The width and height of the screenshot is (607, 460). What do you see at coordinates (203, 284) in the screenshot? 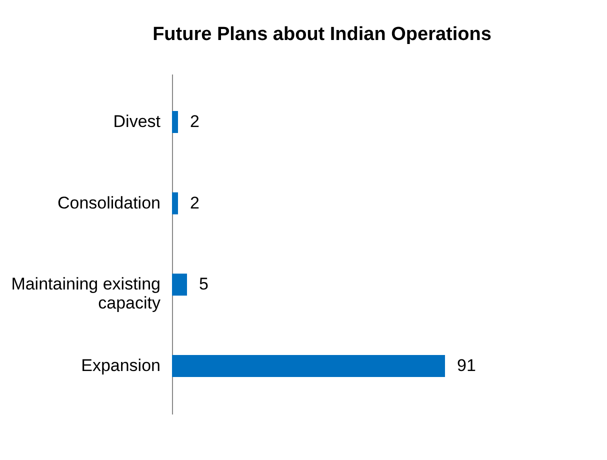
I see `data-label: 5` at bounding box center [203, 284].